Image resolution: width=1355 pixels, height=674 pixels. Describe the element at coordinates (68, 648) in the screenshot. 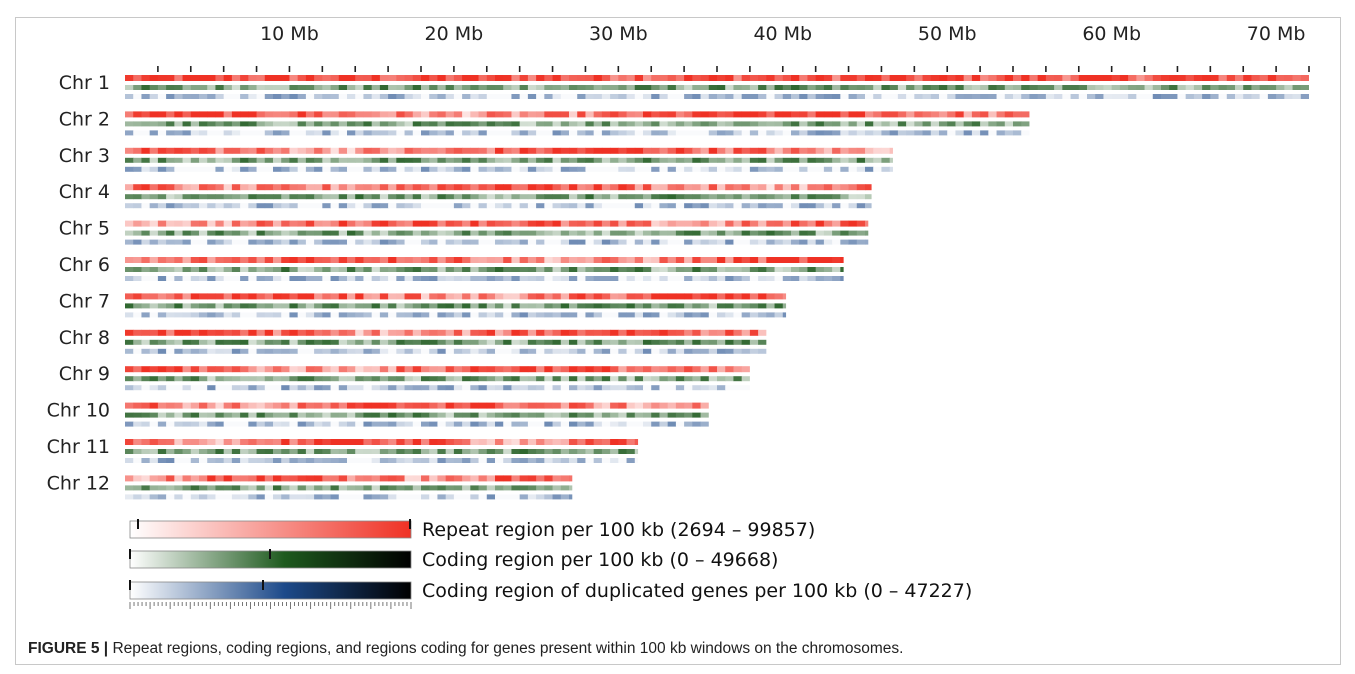

I see `caption-label: FIGURE 5 |` at that location.